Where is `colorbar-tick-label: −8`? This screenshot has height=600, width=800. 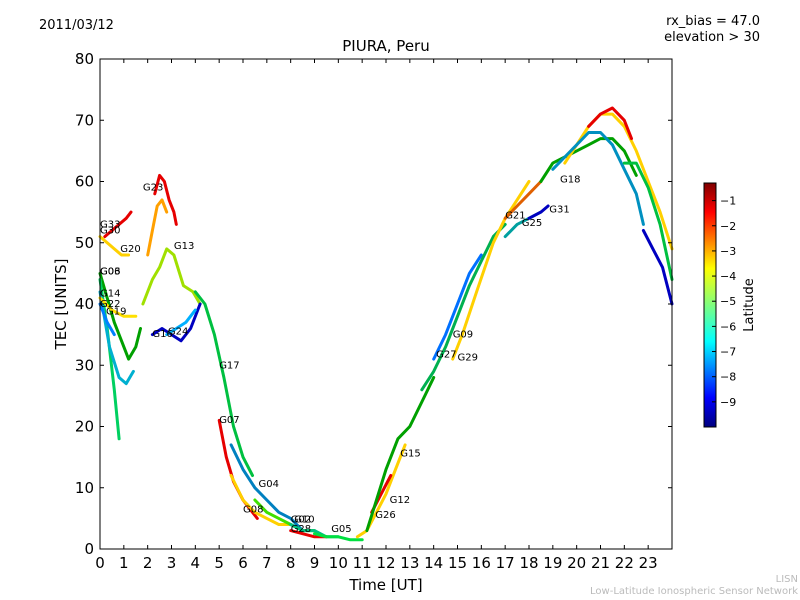
colorbar-tick-label: −8 is located at coordinates (728, 377).